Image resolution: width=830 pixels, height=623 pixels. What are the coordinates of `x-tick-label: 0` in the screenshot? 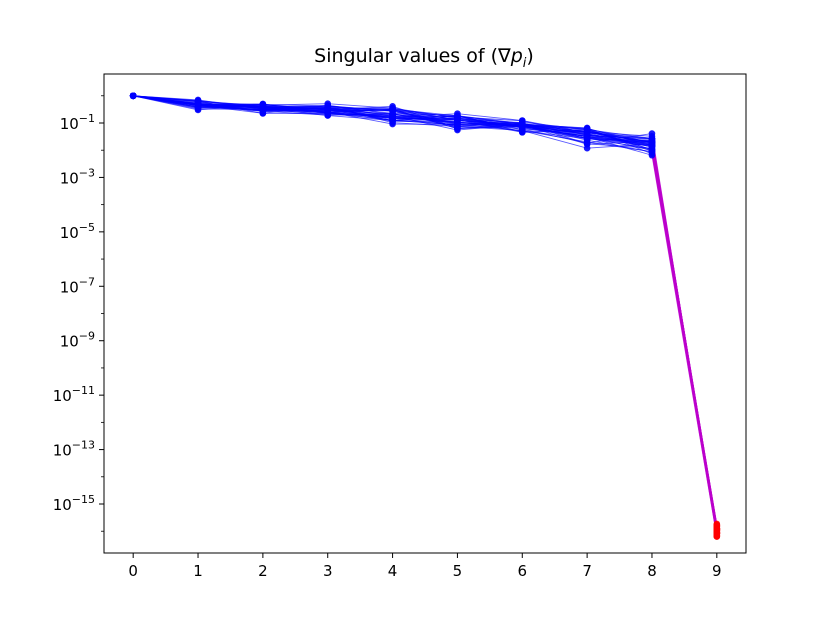 It's located at (133, 571).